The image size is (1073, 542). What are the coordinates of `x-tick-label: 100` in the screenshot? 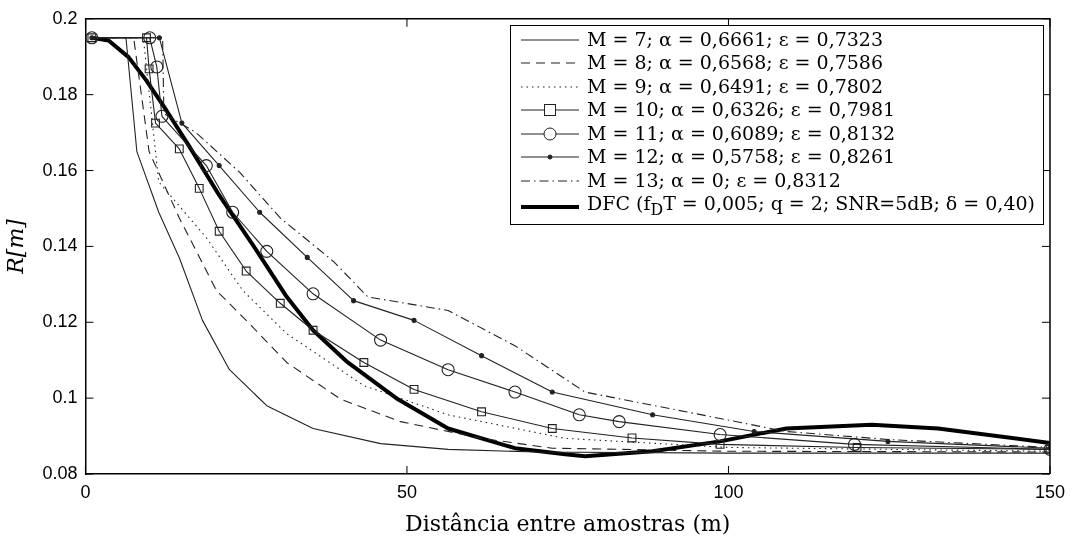 It's located at (728, 491).